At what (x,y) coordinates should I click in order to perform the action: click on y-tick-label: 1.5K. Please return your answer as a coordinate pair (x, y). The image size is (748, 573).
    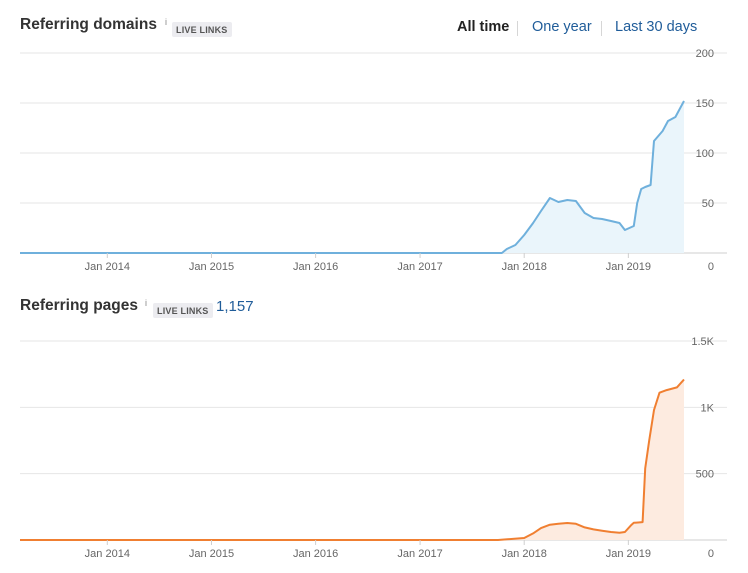
    Looking at the image, I should click on (702, 342).